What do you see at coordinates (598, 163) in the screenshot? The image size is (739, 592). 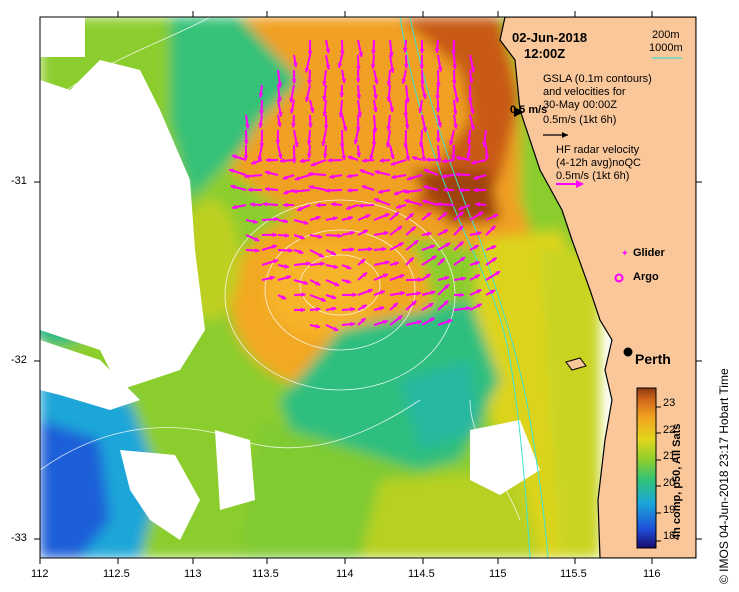 I see `legend-hf-2: (4-12h avg)noQC` at bounding box center [598, 163].